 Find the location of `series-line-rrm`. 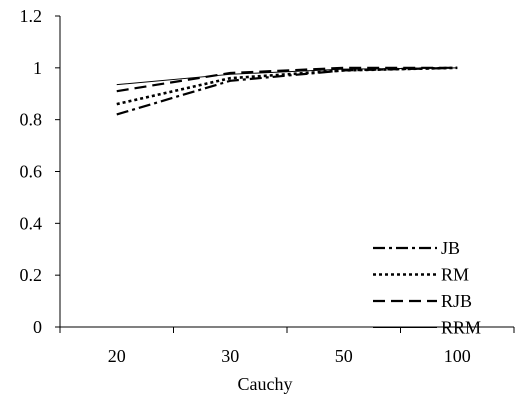

series-line-rrm is located at coordinates (287, 76).